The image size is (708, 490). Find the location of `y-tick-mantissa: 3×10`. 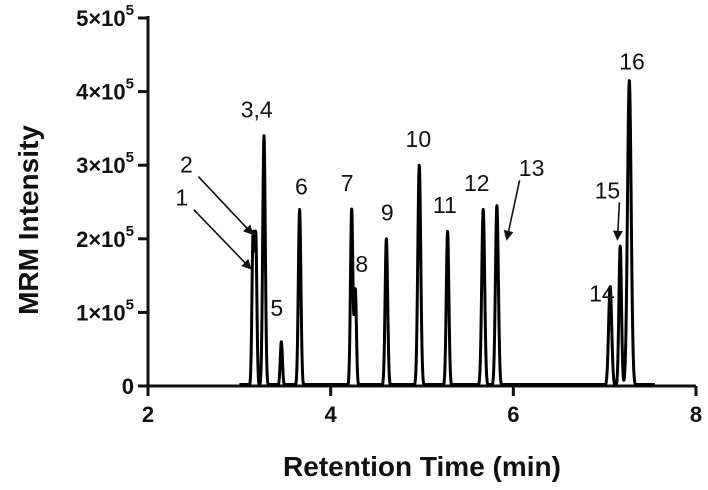

y-tick-mantissa: 3×10 is located at coordinates (101, 165).